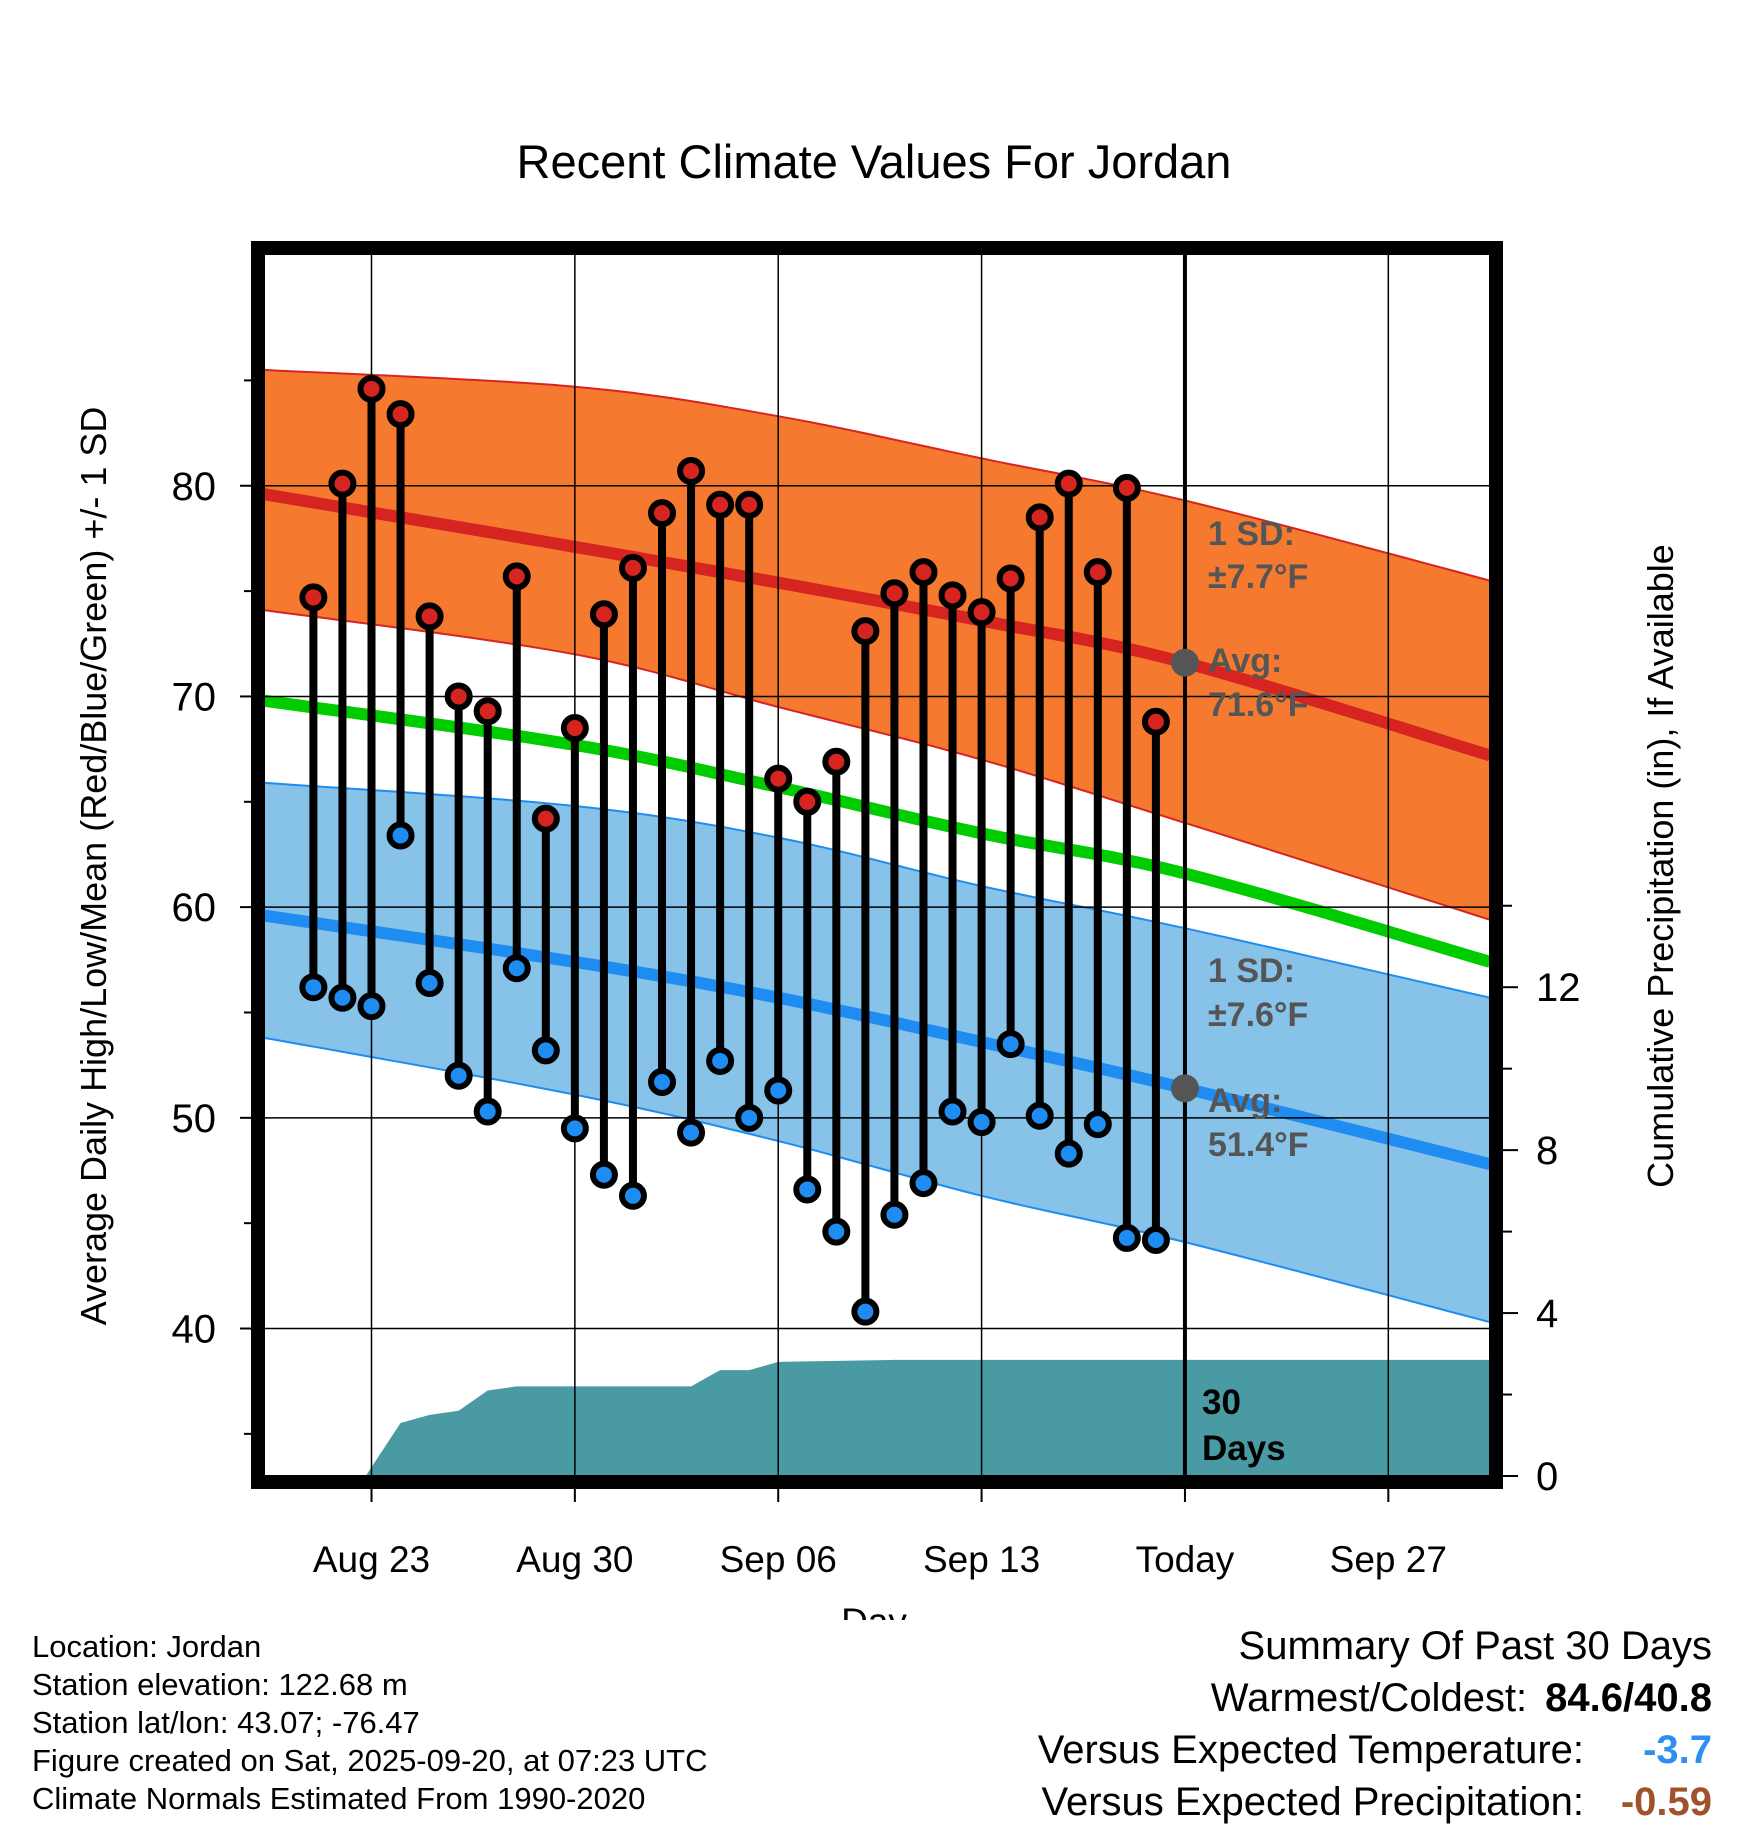 This screenshot has height=1828, width=1748. Describe the element at coordinates (1245, 661) in the screenshot. I see `high-avg-label: Avg:` at that location.